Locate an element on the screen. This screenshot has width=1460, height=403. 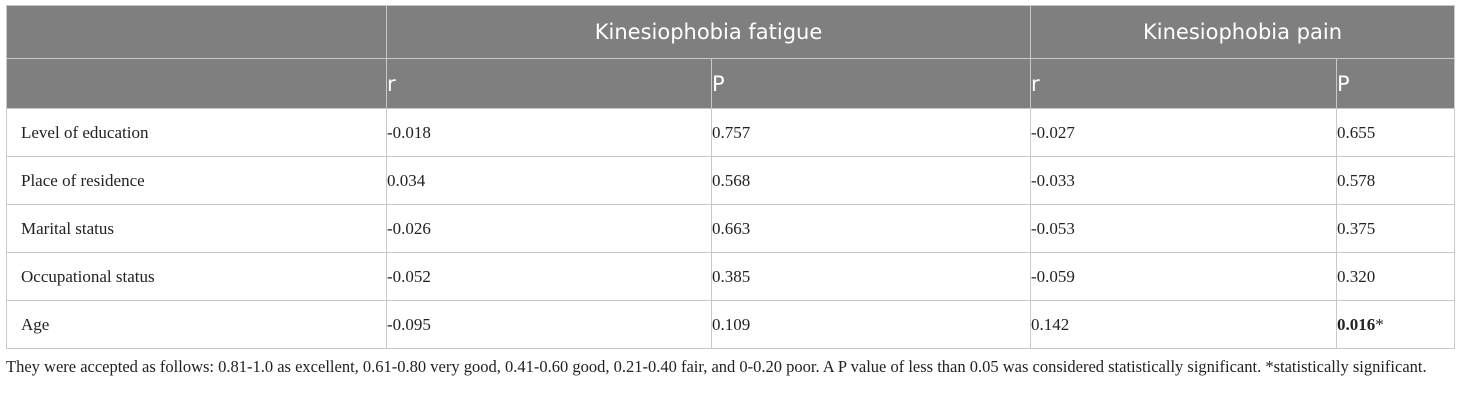
cell-fatigue-r: -0.095 is located at coordinates (549, 324).